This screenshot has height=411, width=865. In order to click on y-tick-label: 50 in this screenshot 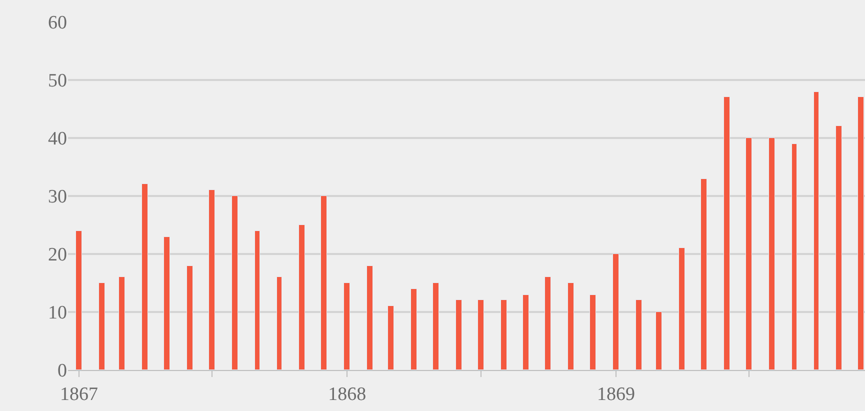, I will do `click(57, 81)`.